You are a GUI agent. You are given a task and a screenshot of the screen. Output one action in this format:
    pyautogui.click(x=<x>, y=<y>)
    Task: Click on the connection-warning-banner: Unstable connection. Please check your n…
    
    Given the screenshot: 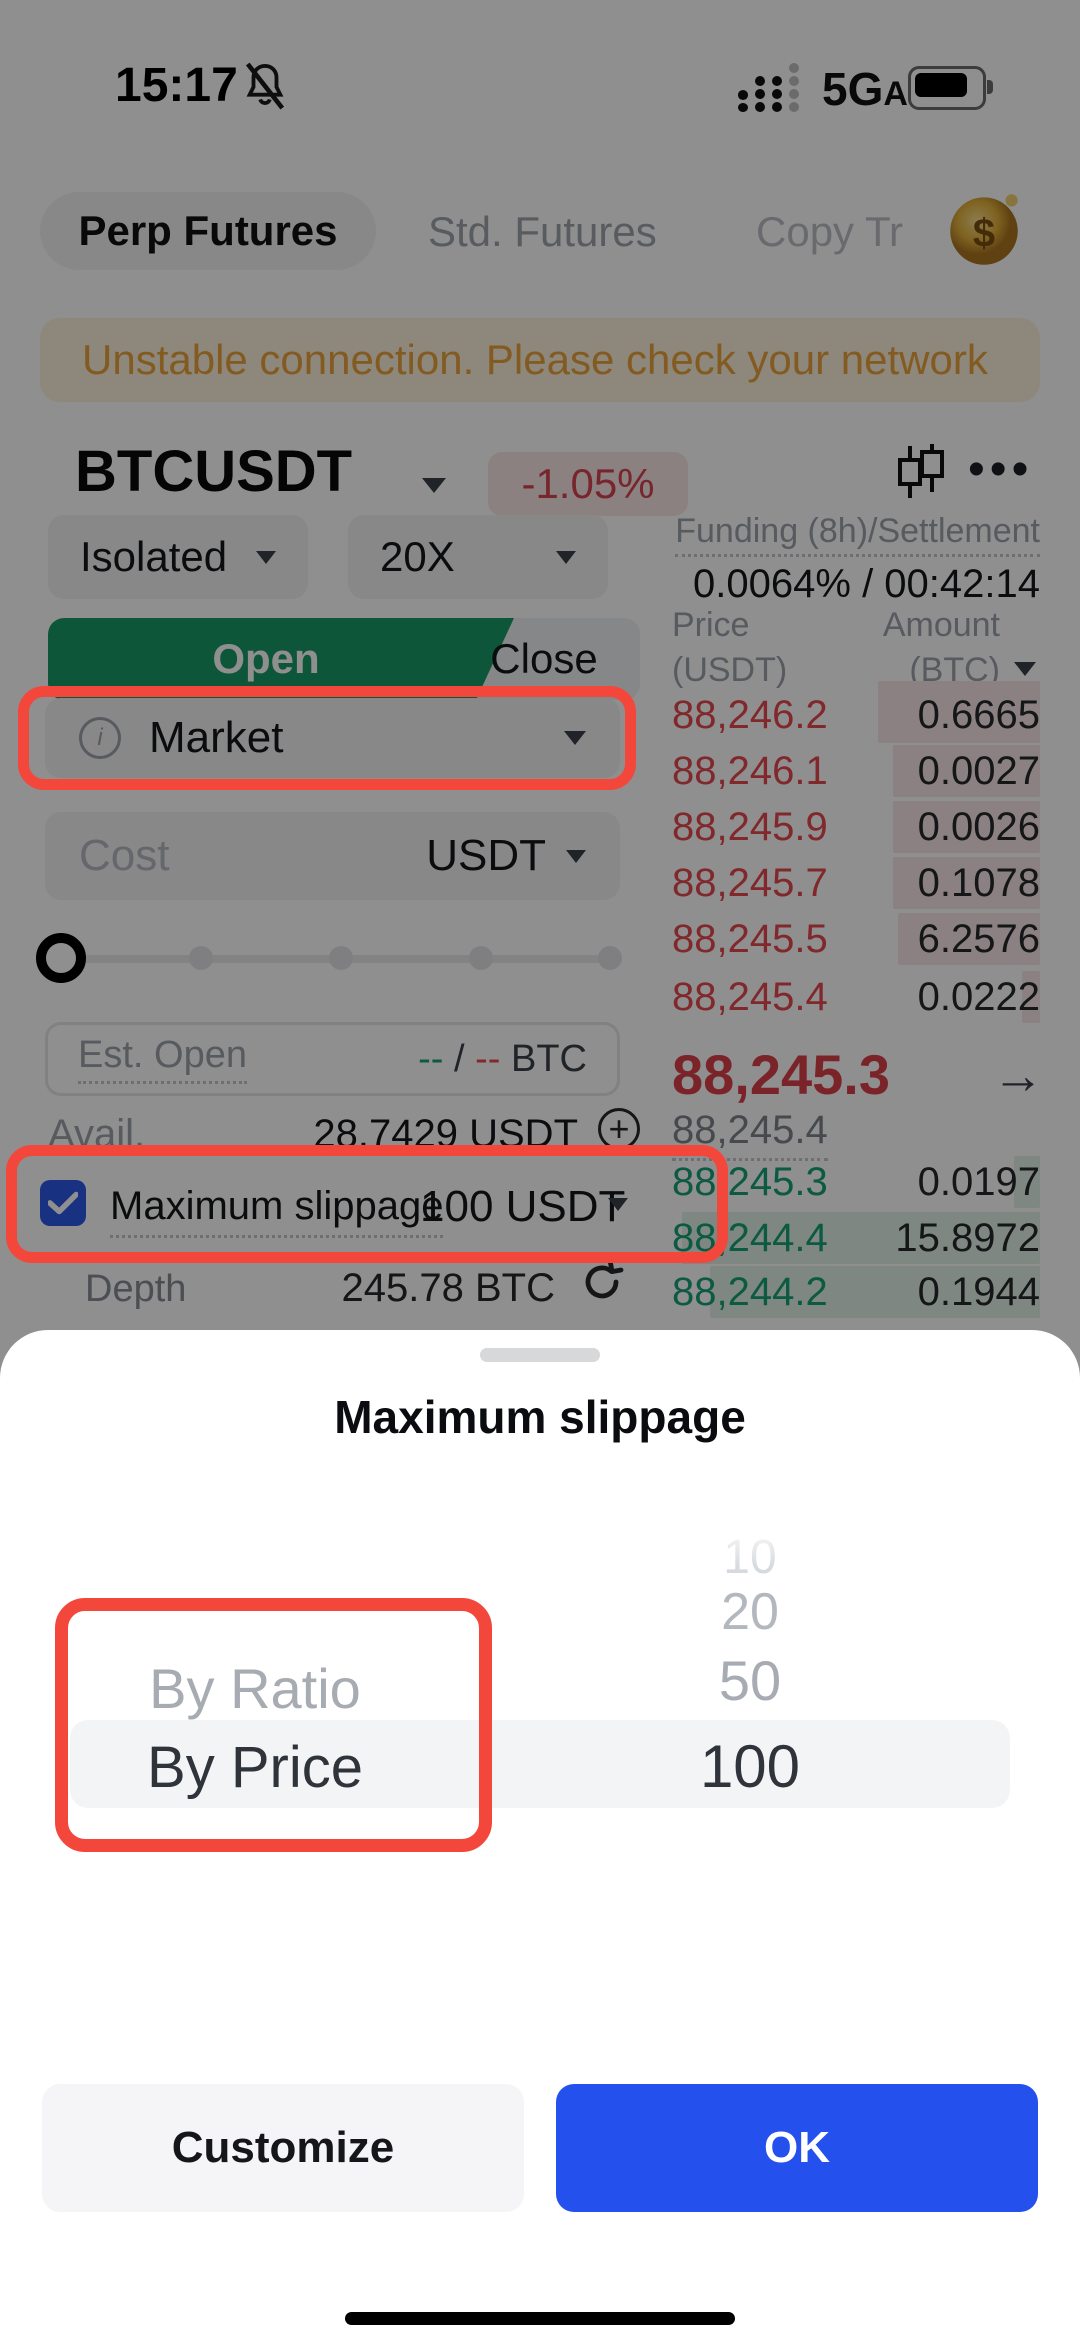 What is the action you would take?
    pyautogui.click(x=540, y=360)
    